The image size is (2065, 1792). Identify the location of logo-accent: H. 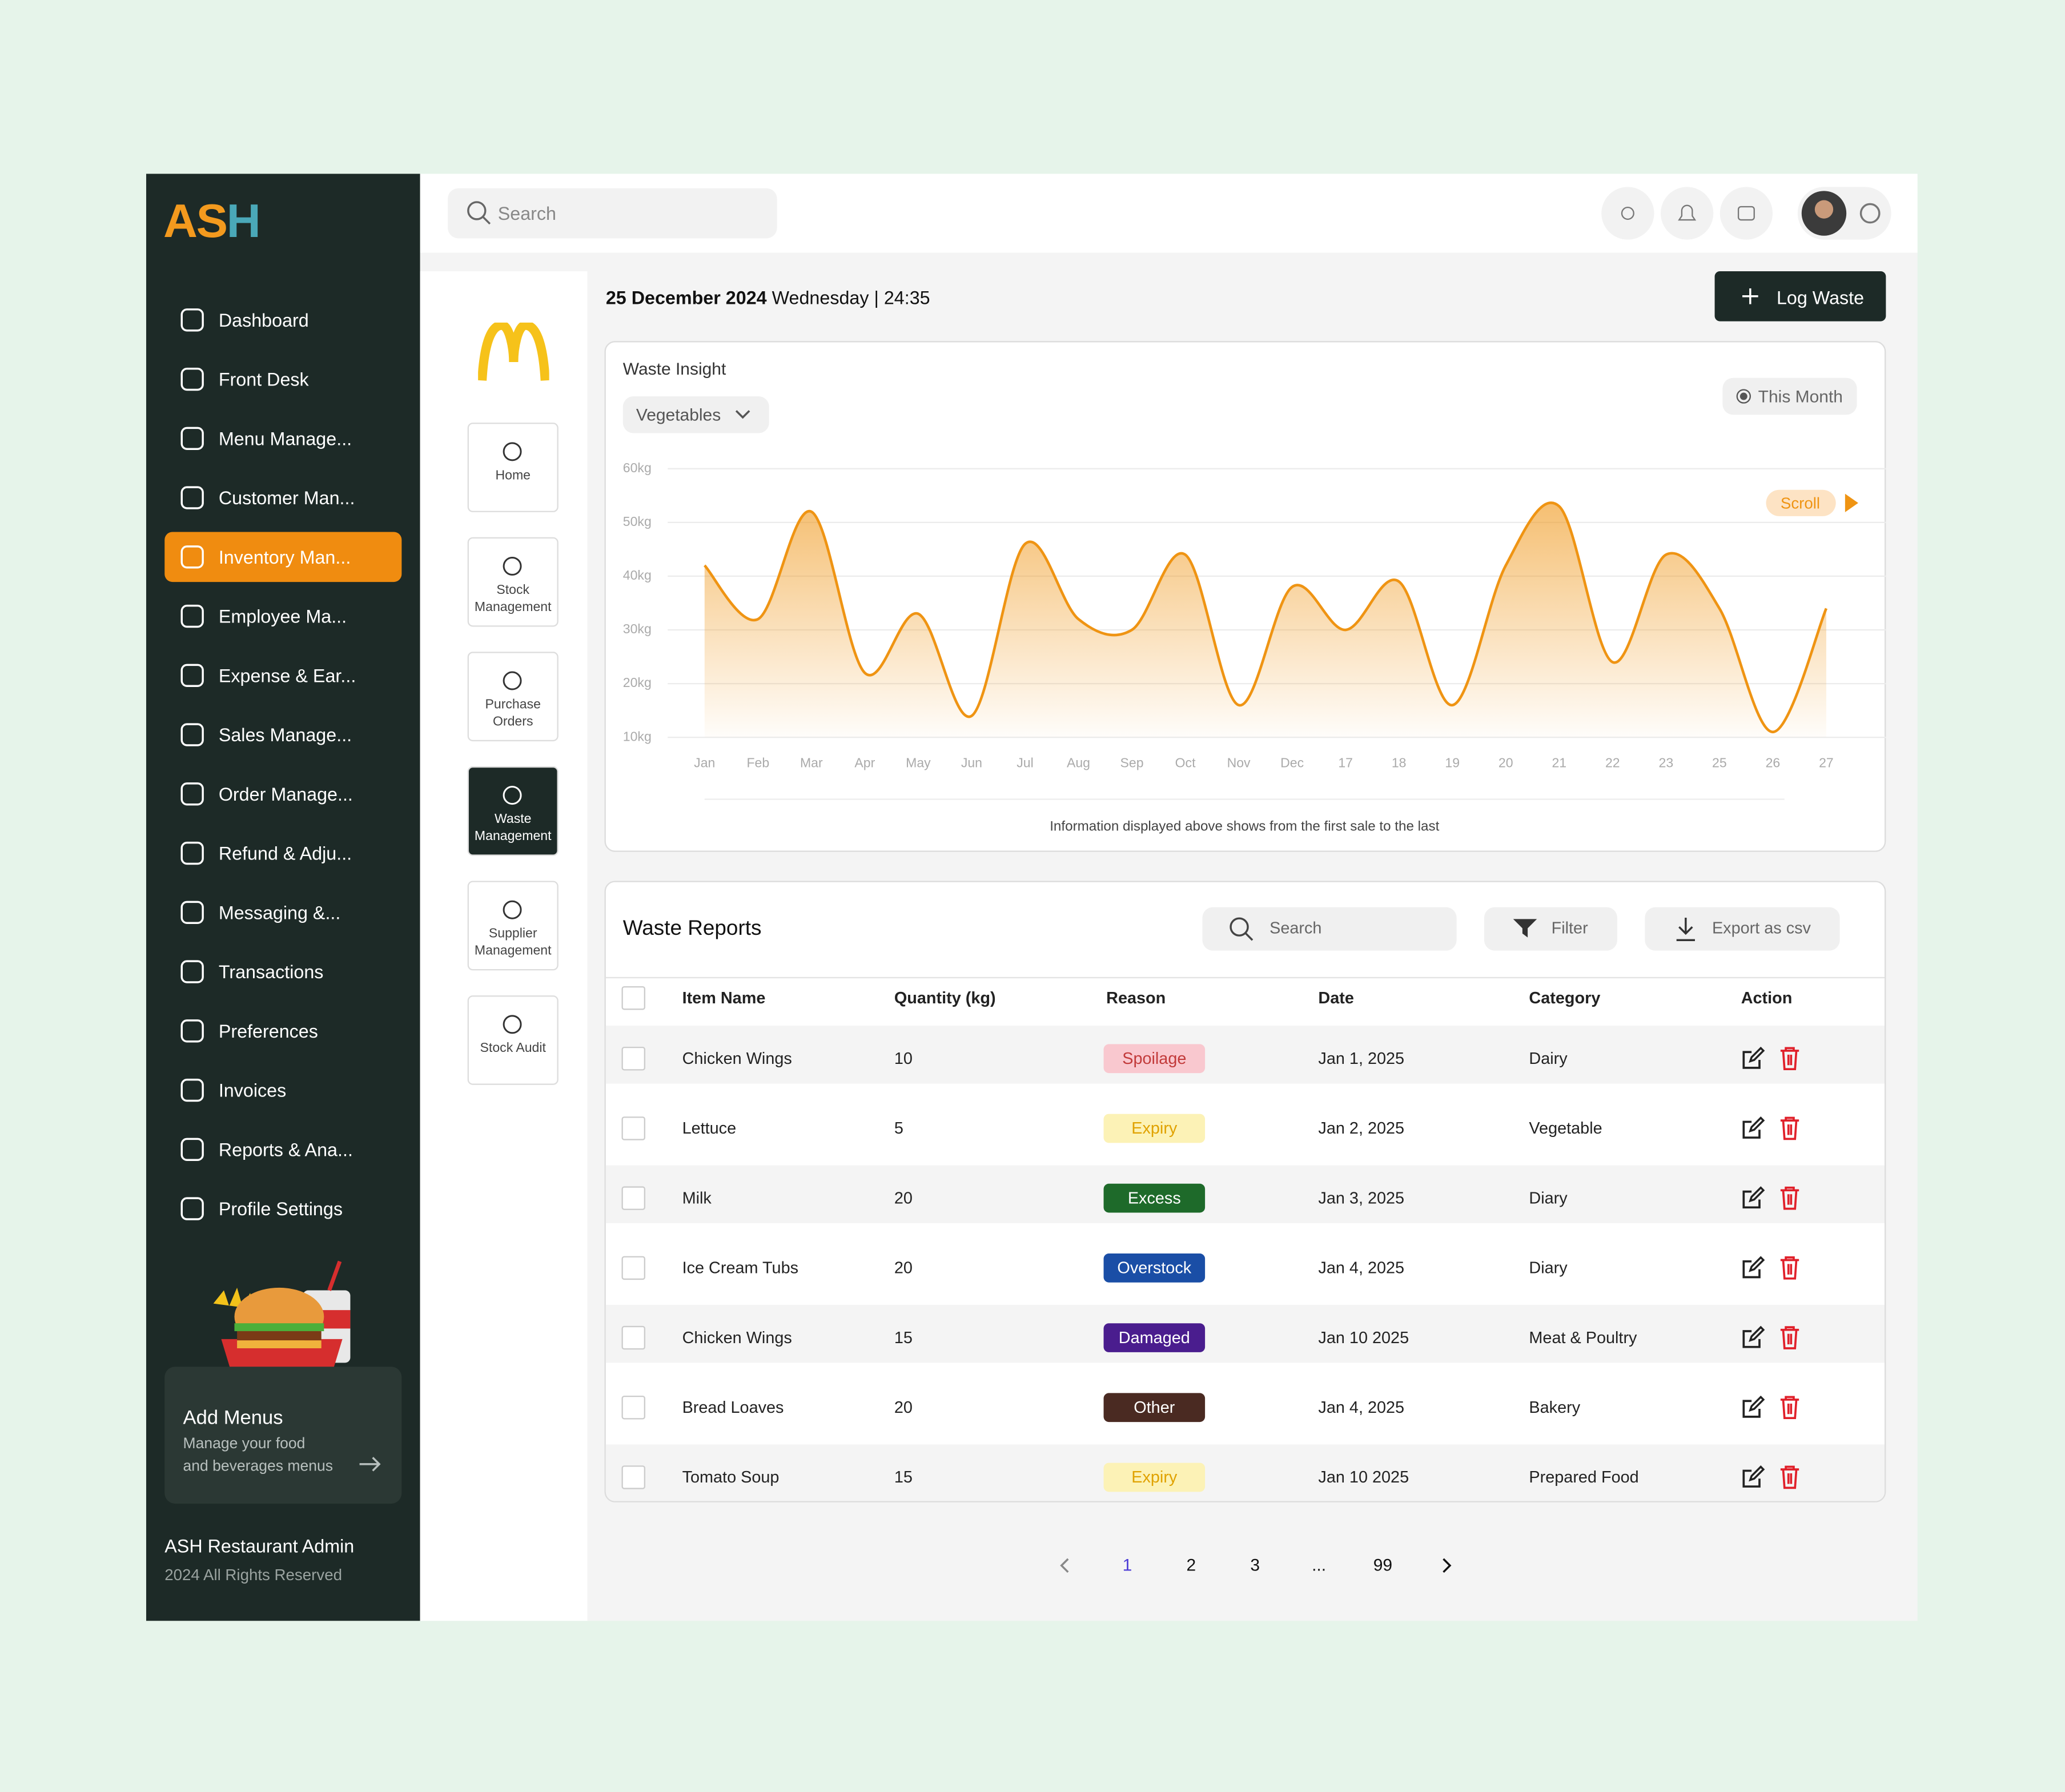
(243, 220).